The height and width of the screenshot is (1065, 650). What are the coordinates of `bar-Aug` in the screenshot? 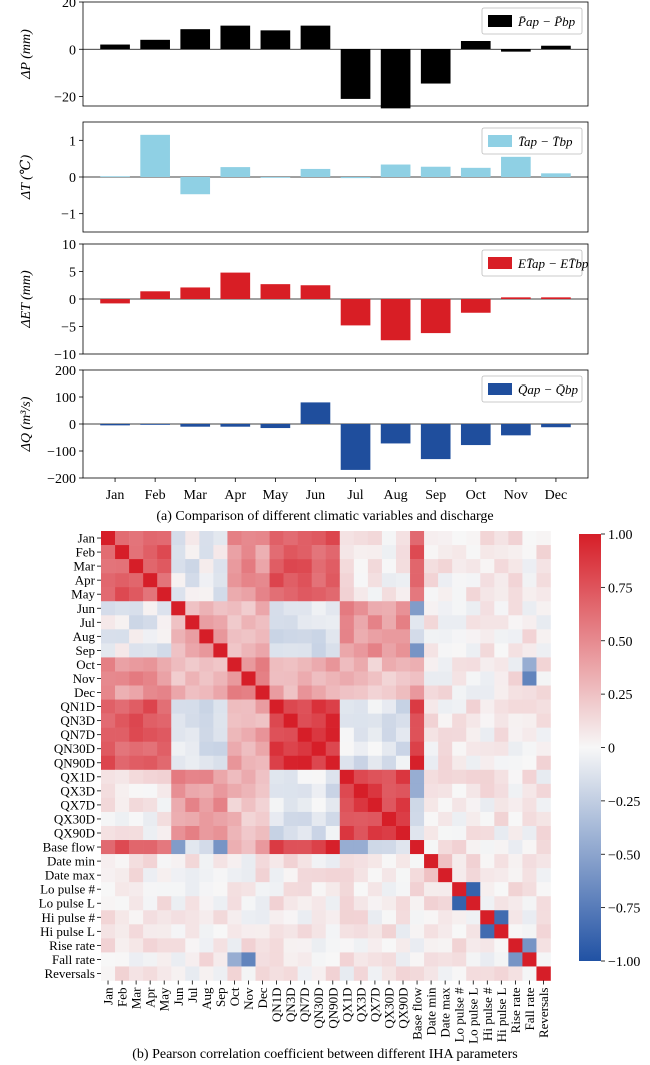 It's located at (395, 79).